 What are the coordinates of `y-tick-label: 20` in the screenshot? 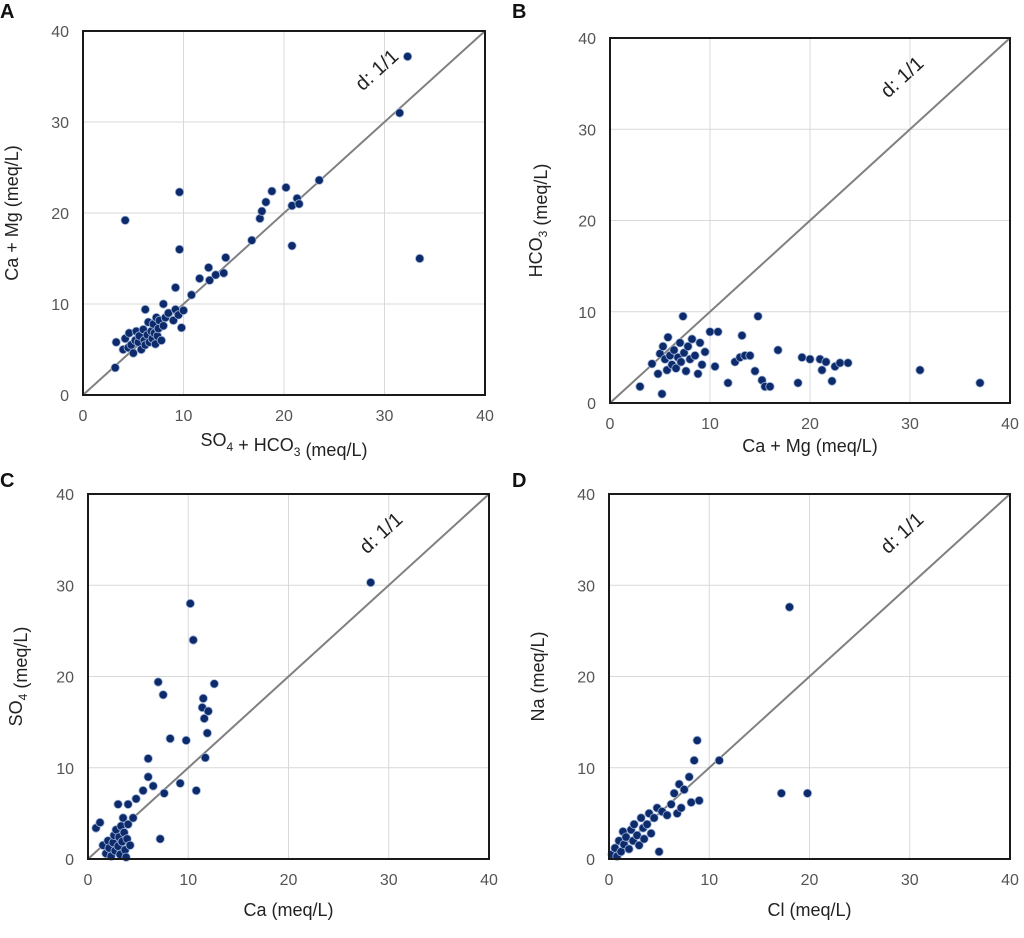 It's located at (586, 678).